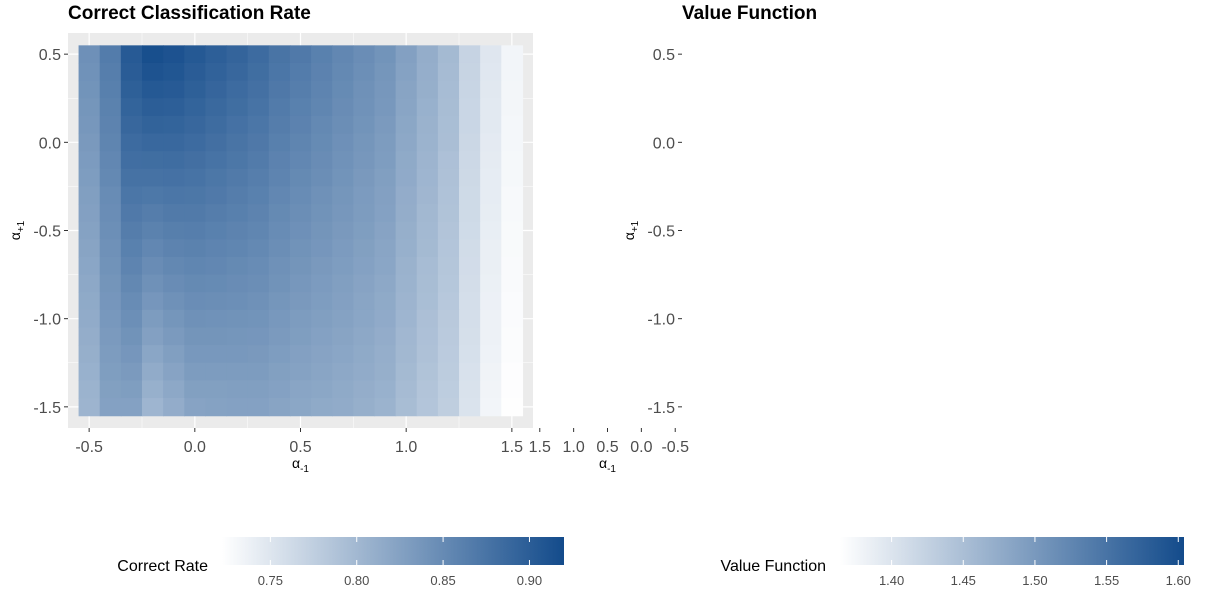 This screenshot has height=598, width=1214. Describe the element at coordinates (664, 143) in the screenshot. I see `y-tick-label: 0.0` at that location.